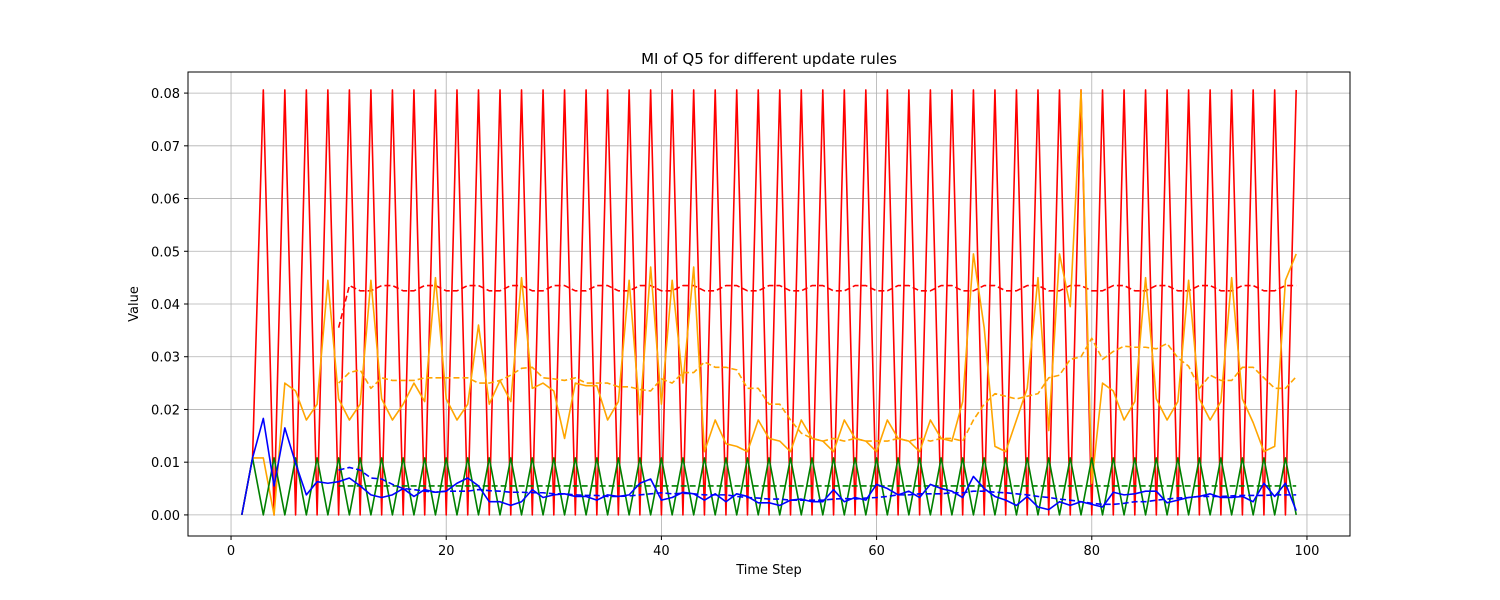 The image size is (1500, 600). Describe the element at coordinates (446, 551) in the screenshot. I see `x-tick-label: 20` at that location.